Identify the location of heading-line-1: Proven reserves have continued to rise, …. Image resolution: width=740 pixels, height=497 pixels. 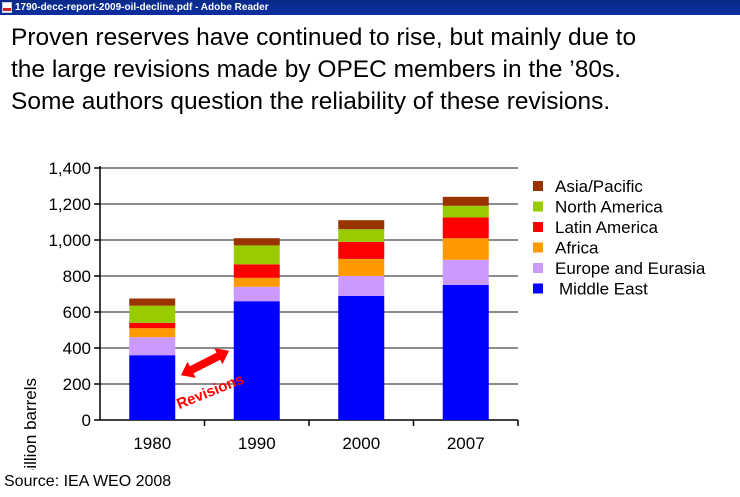
(324, 37).